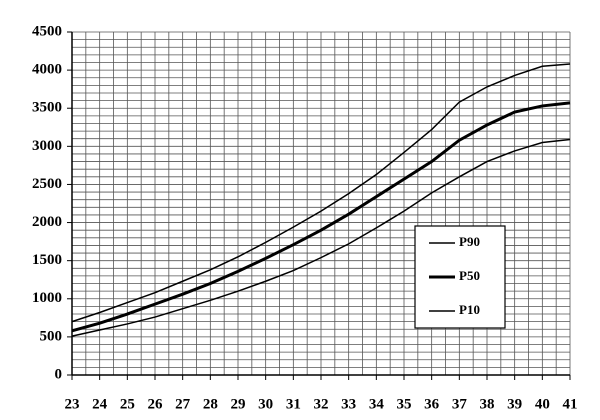  What do you see at coordinates (460, 404) in the screenshot?
I see `x-tick-label: 37` at bounding box center [460, 404].